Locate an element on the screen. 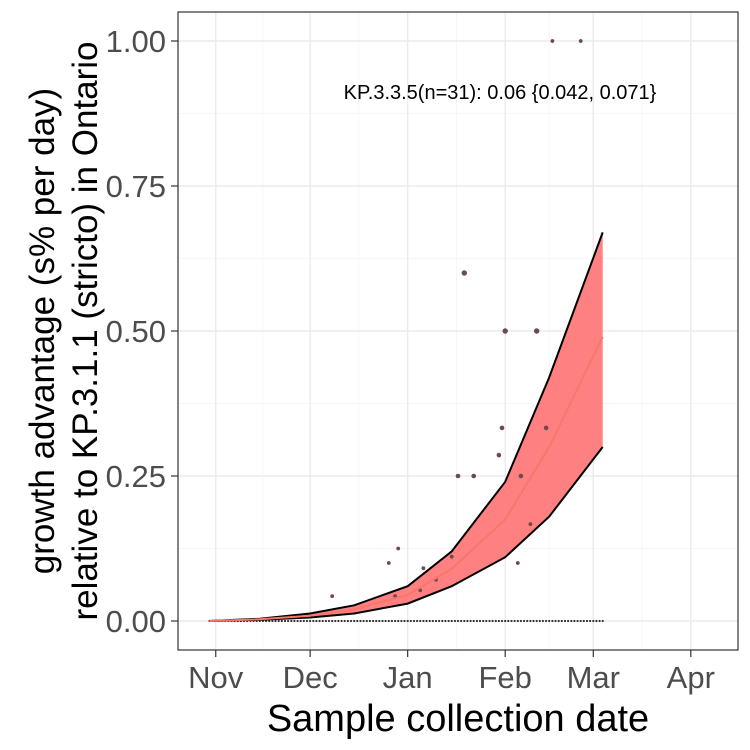 The image size is (750, 750). x-tick-label: Mar is located at coordinates (593, 677).